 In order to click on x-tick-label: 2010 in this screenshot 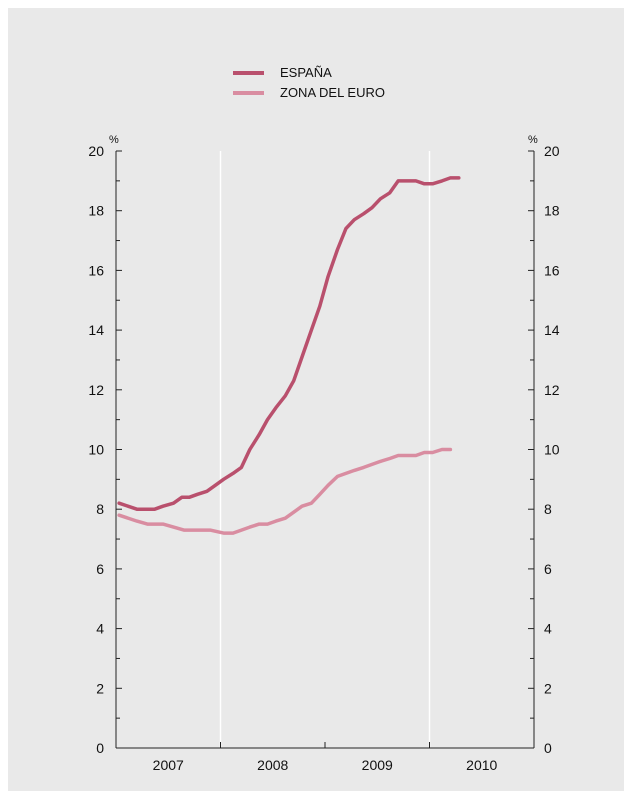, I will do `click(481, 765)`.